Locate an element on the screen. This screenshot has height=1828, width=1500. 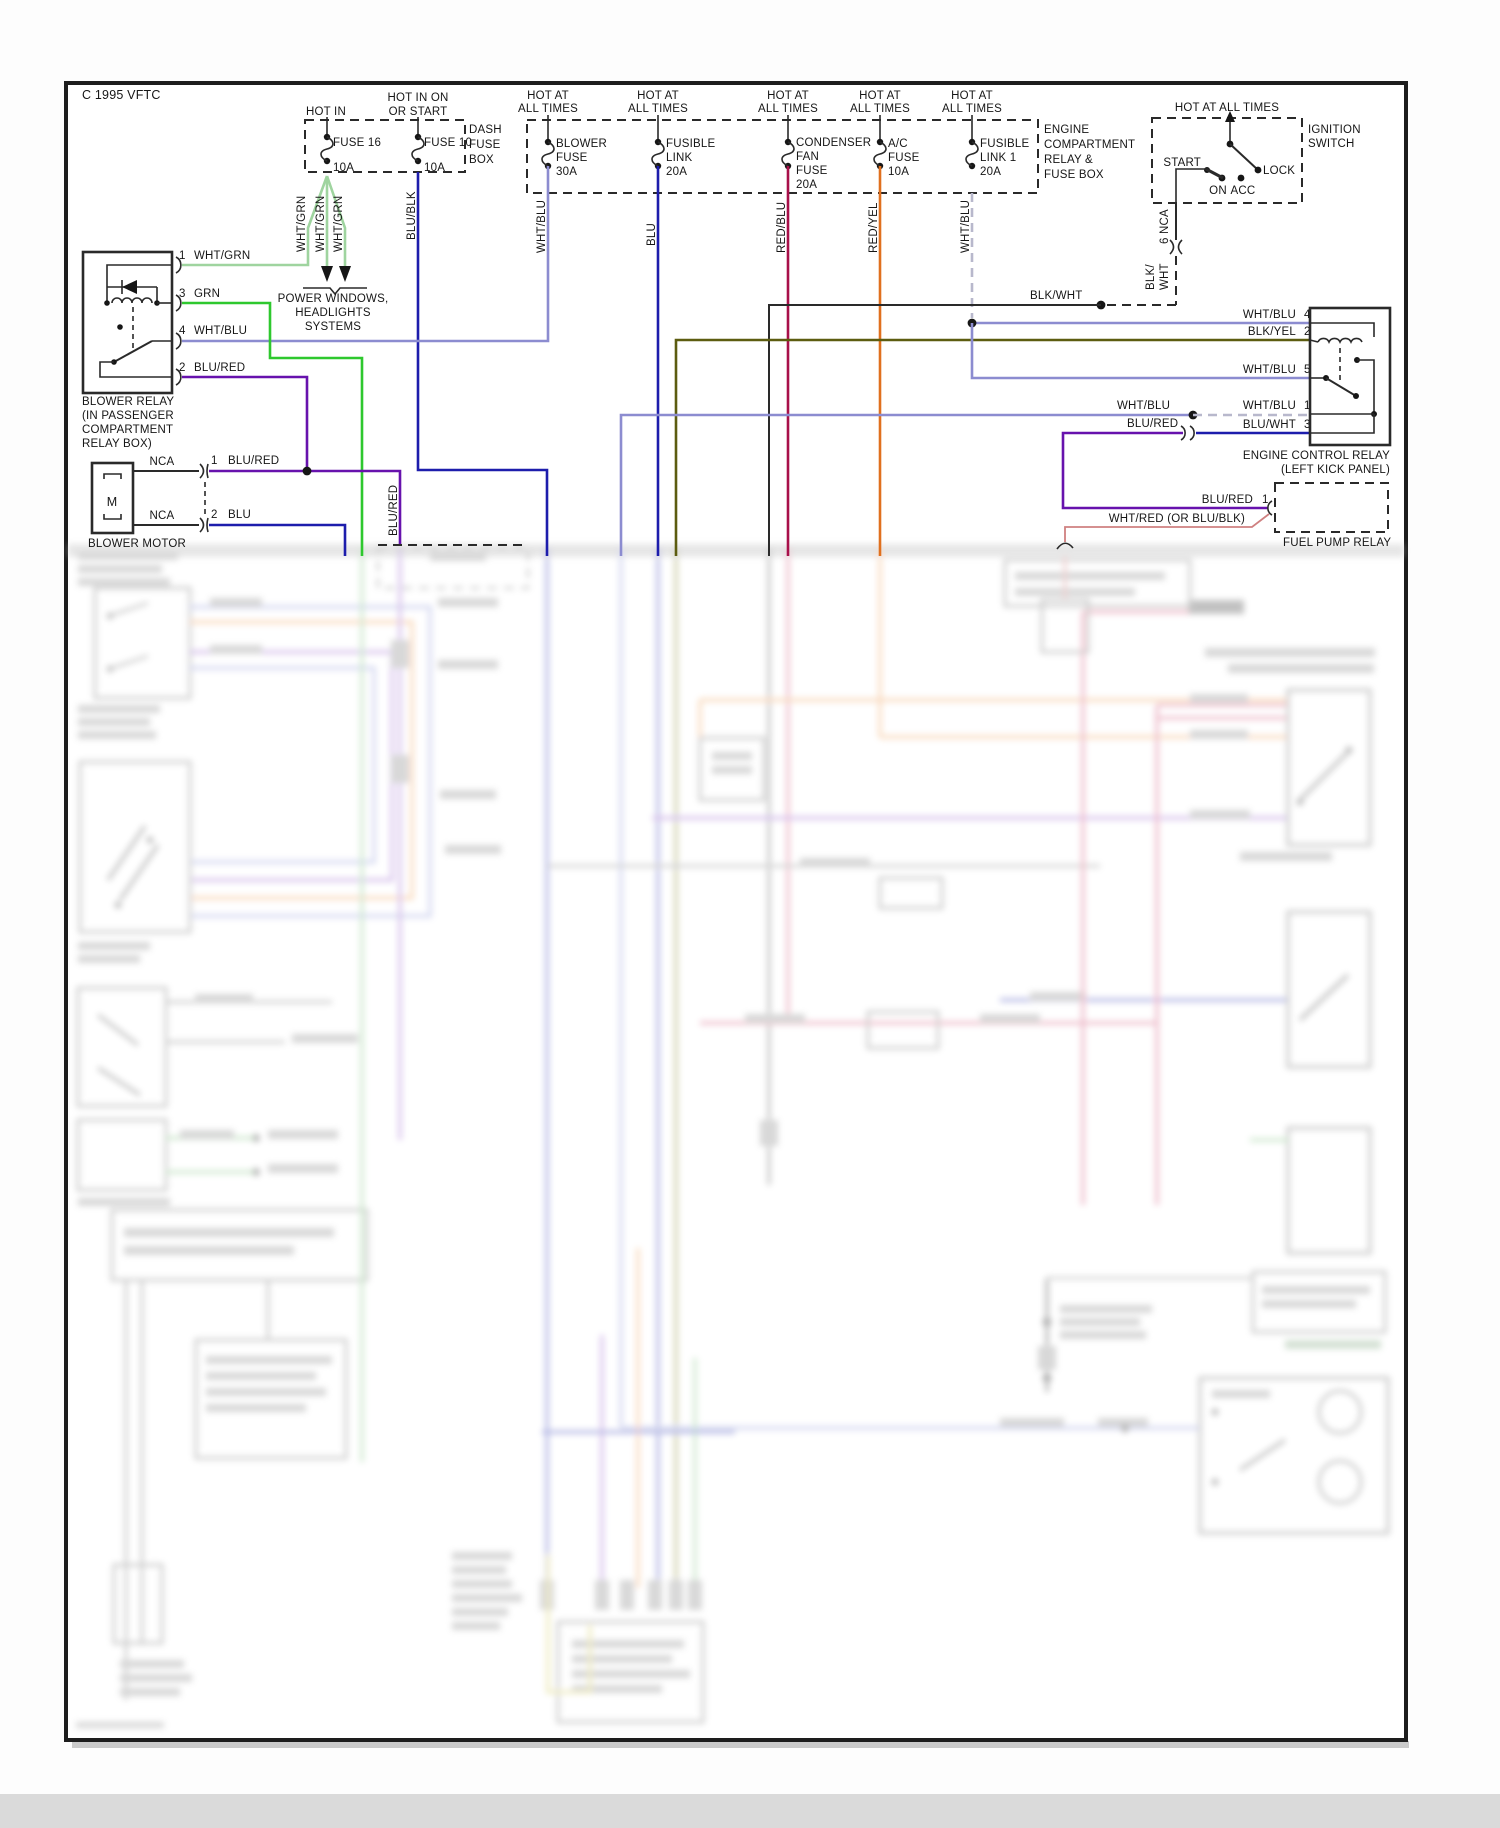
fuse-name: FAN is located at coordinates (807, 157).